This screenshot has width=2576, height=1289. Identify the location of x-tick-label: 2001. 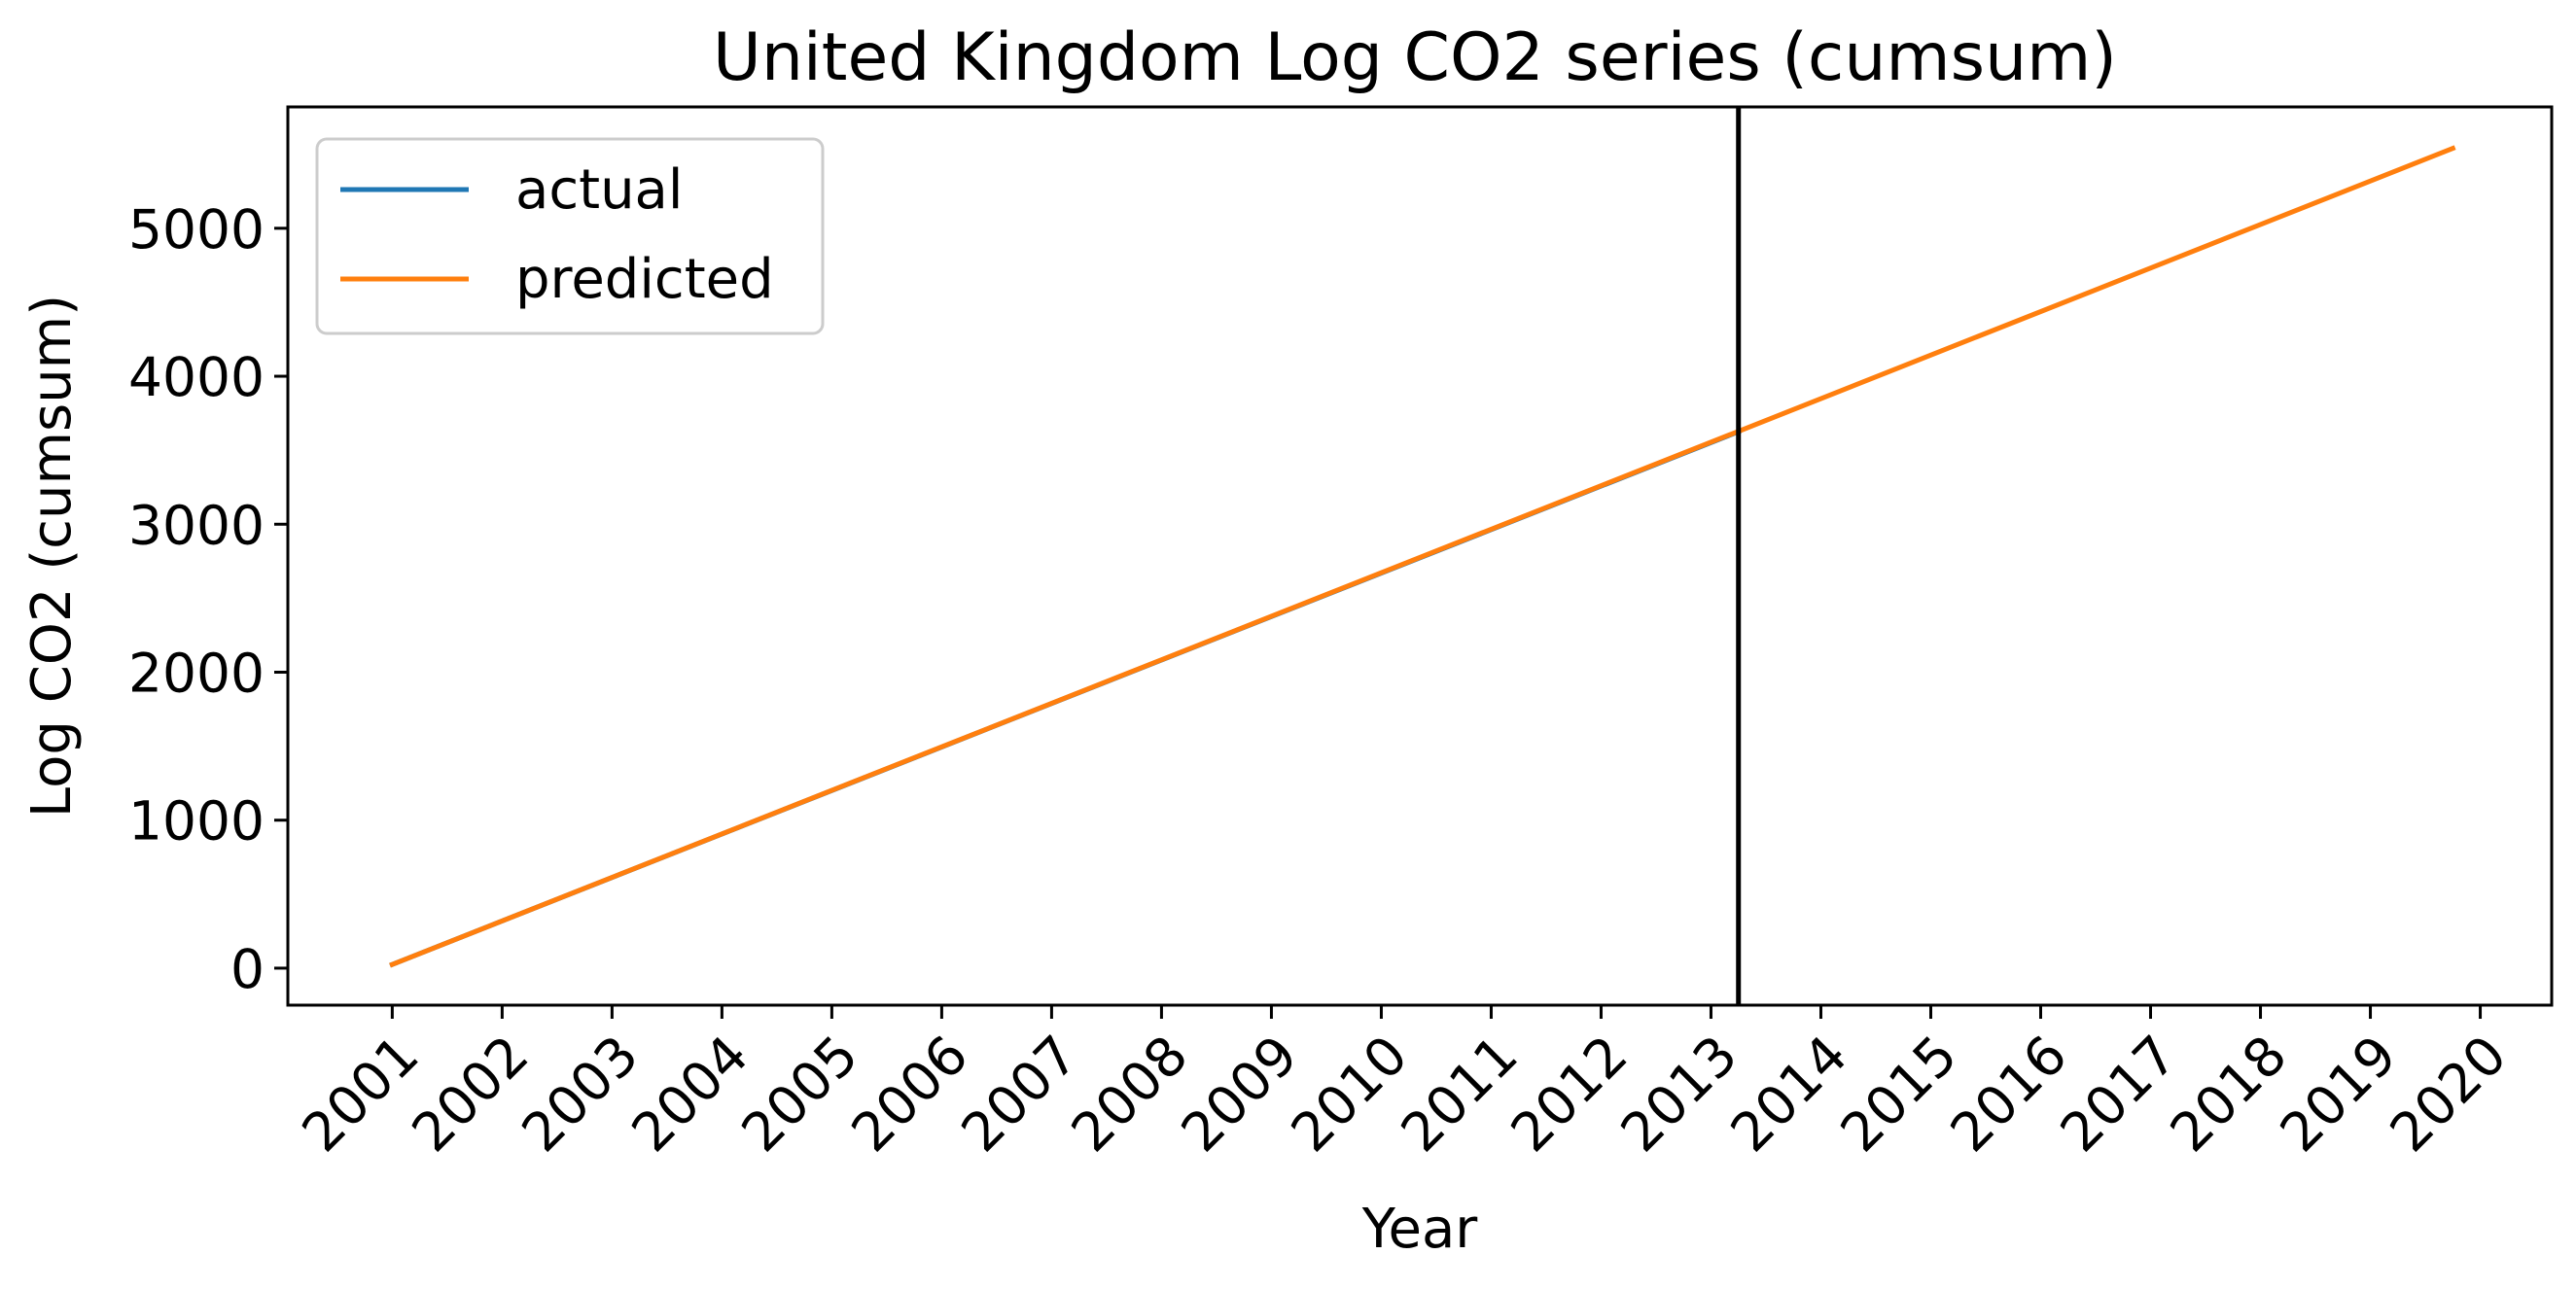
(360, 1094).